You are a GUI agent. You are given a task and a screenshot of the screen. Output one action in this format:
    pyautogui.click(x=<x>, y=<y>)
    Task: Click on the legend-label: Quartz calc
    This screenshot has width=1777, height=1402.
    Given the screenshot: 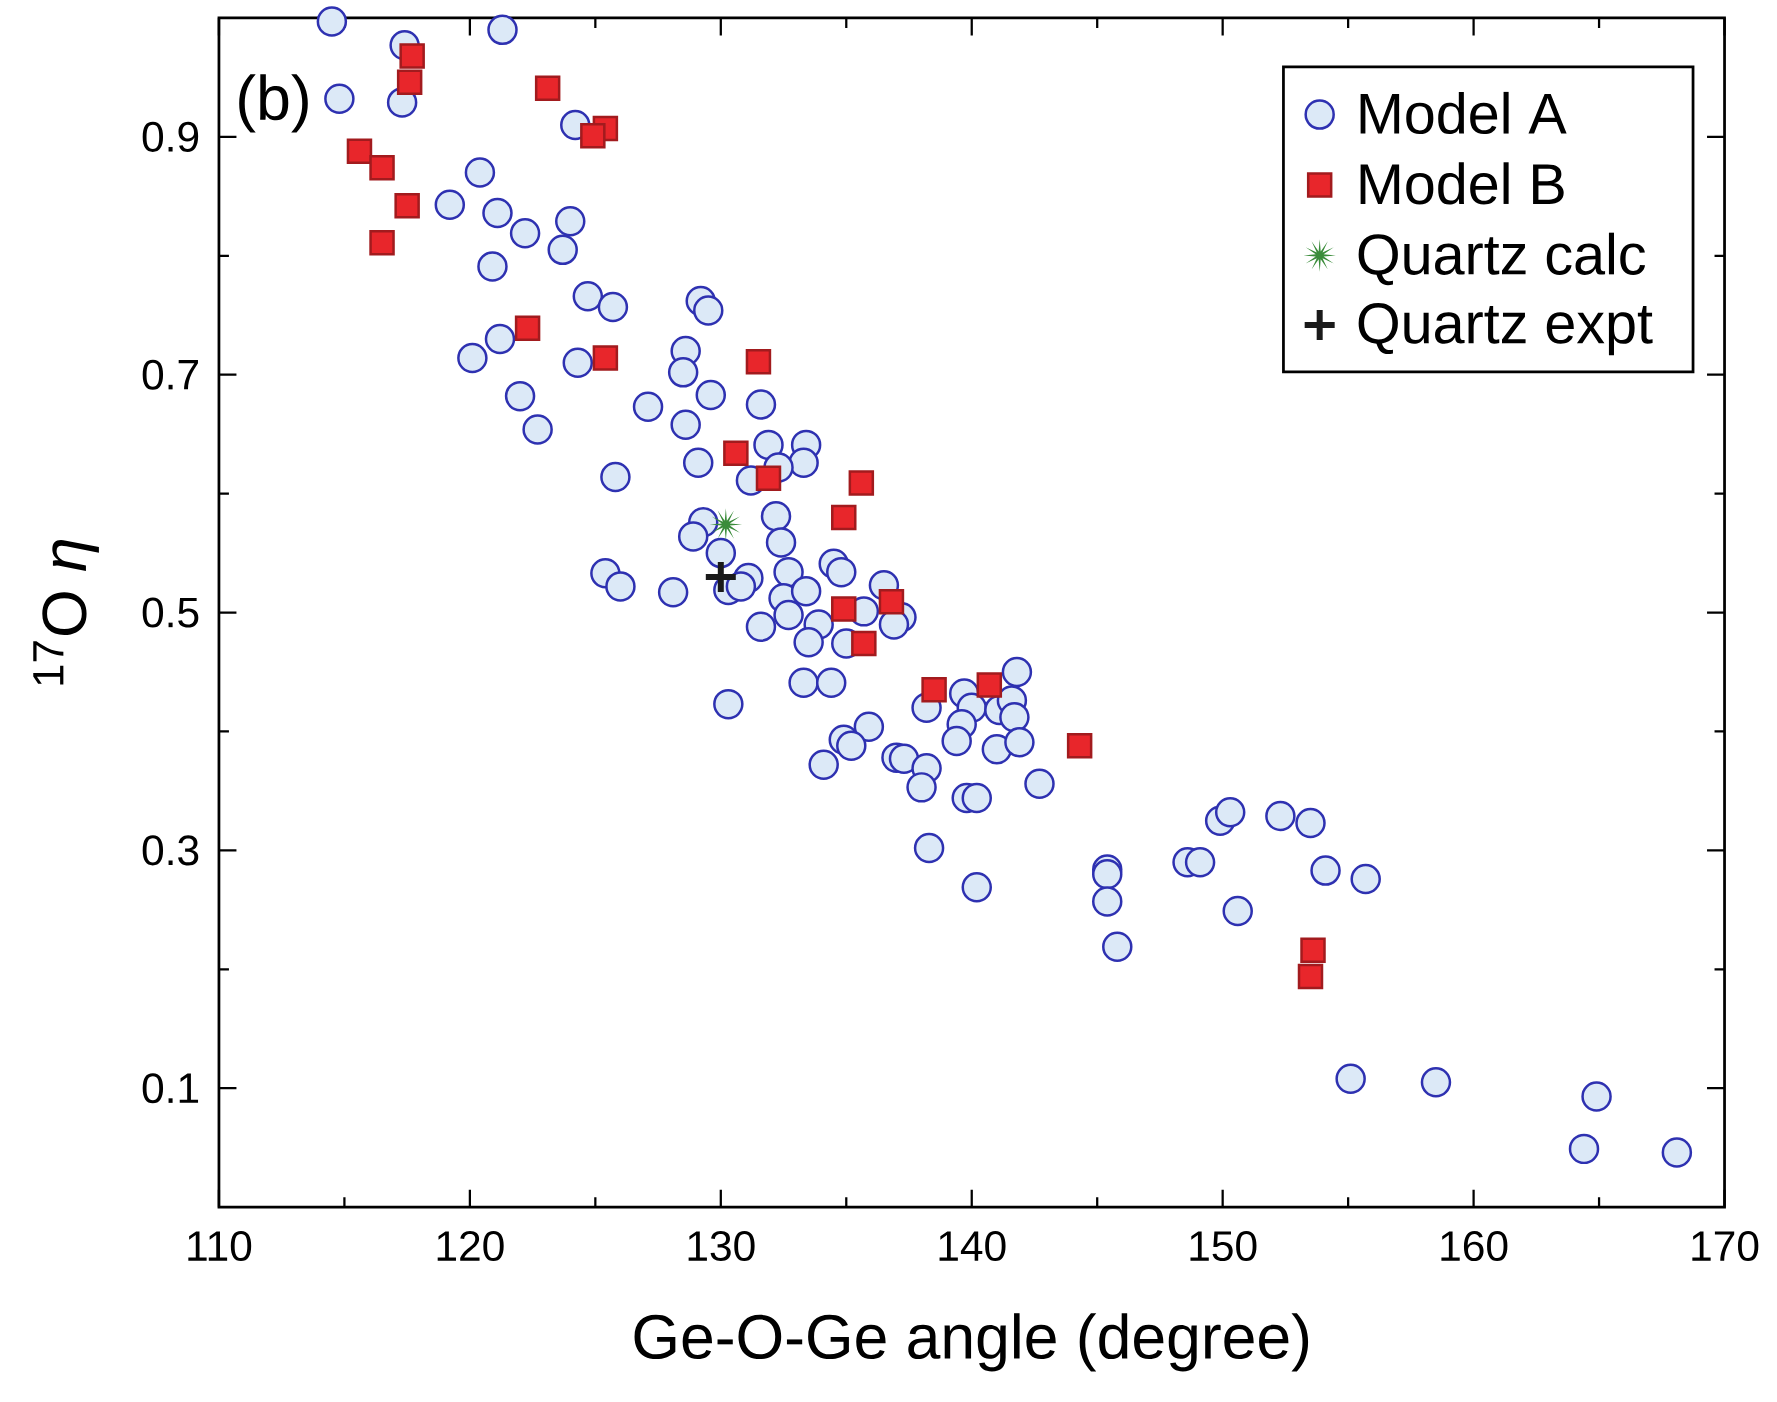 What is the action you would take?
    pyautogui.click(x=1502, y=259)
    